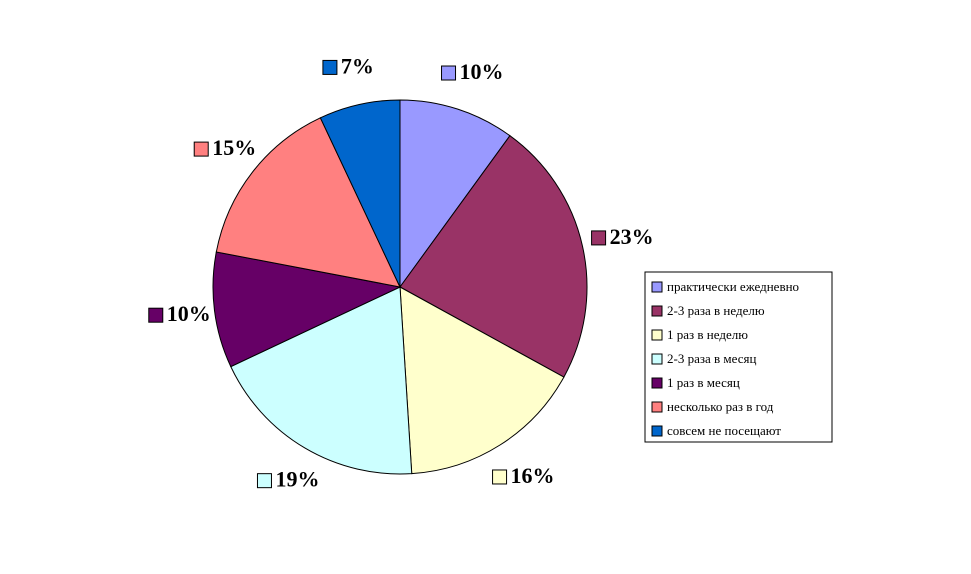 This screenshot has height=574, width=971. Describe the element at coordinates (716, 310) in the screenshot. I see `legend-label: 2-3 раза в неделю` at that location.